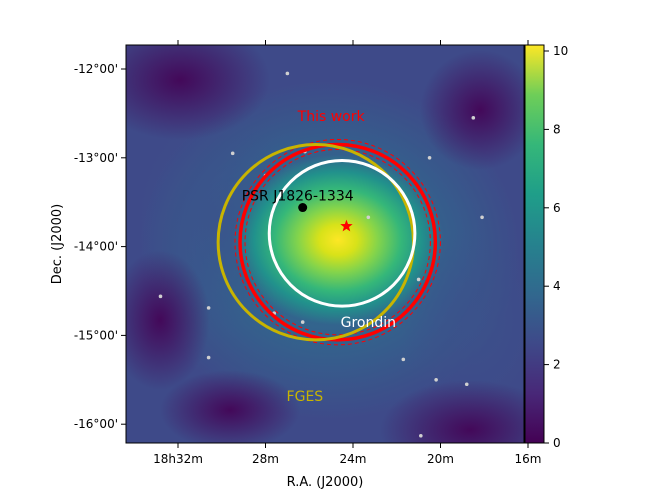 The image size is (658, 502). I want to click on this-work-circle, so click(338, 242).